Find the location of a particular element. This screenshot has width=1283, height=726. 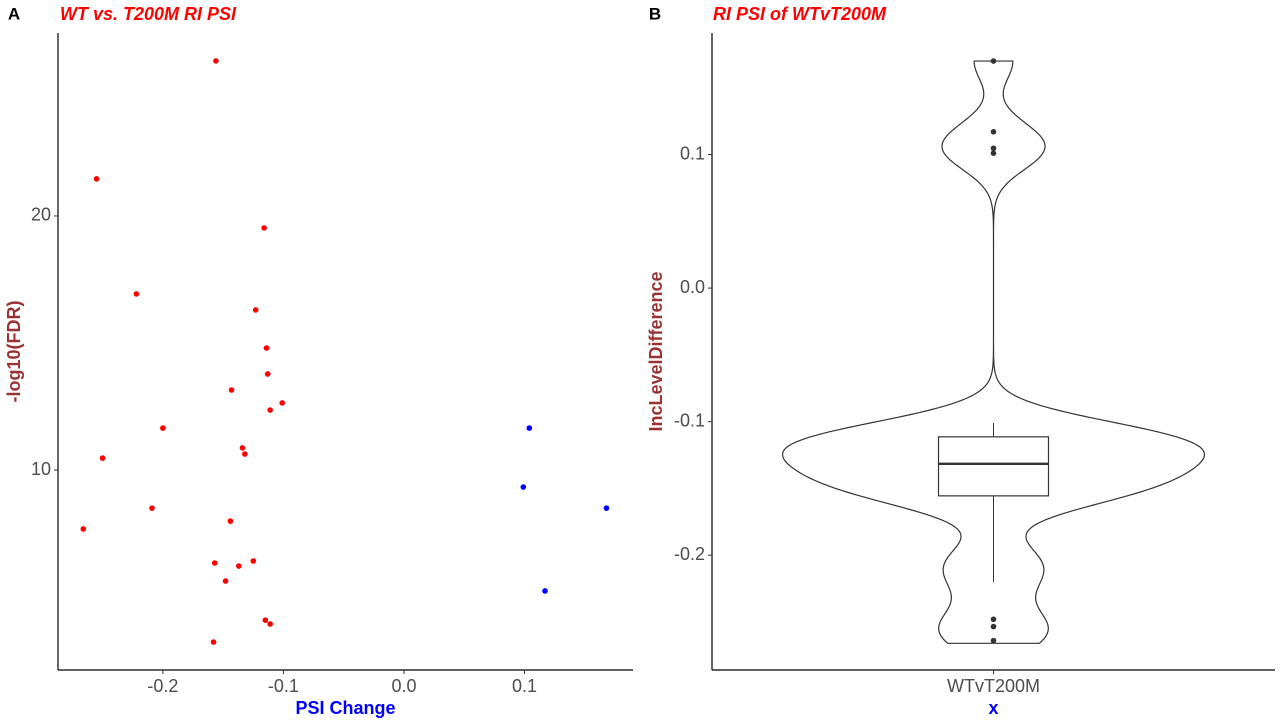

x-tick-label: 0.1 is located at coordinates (524, 686).